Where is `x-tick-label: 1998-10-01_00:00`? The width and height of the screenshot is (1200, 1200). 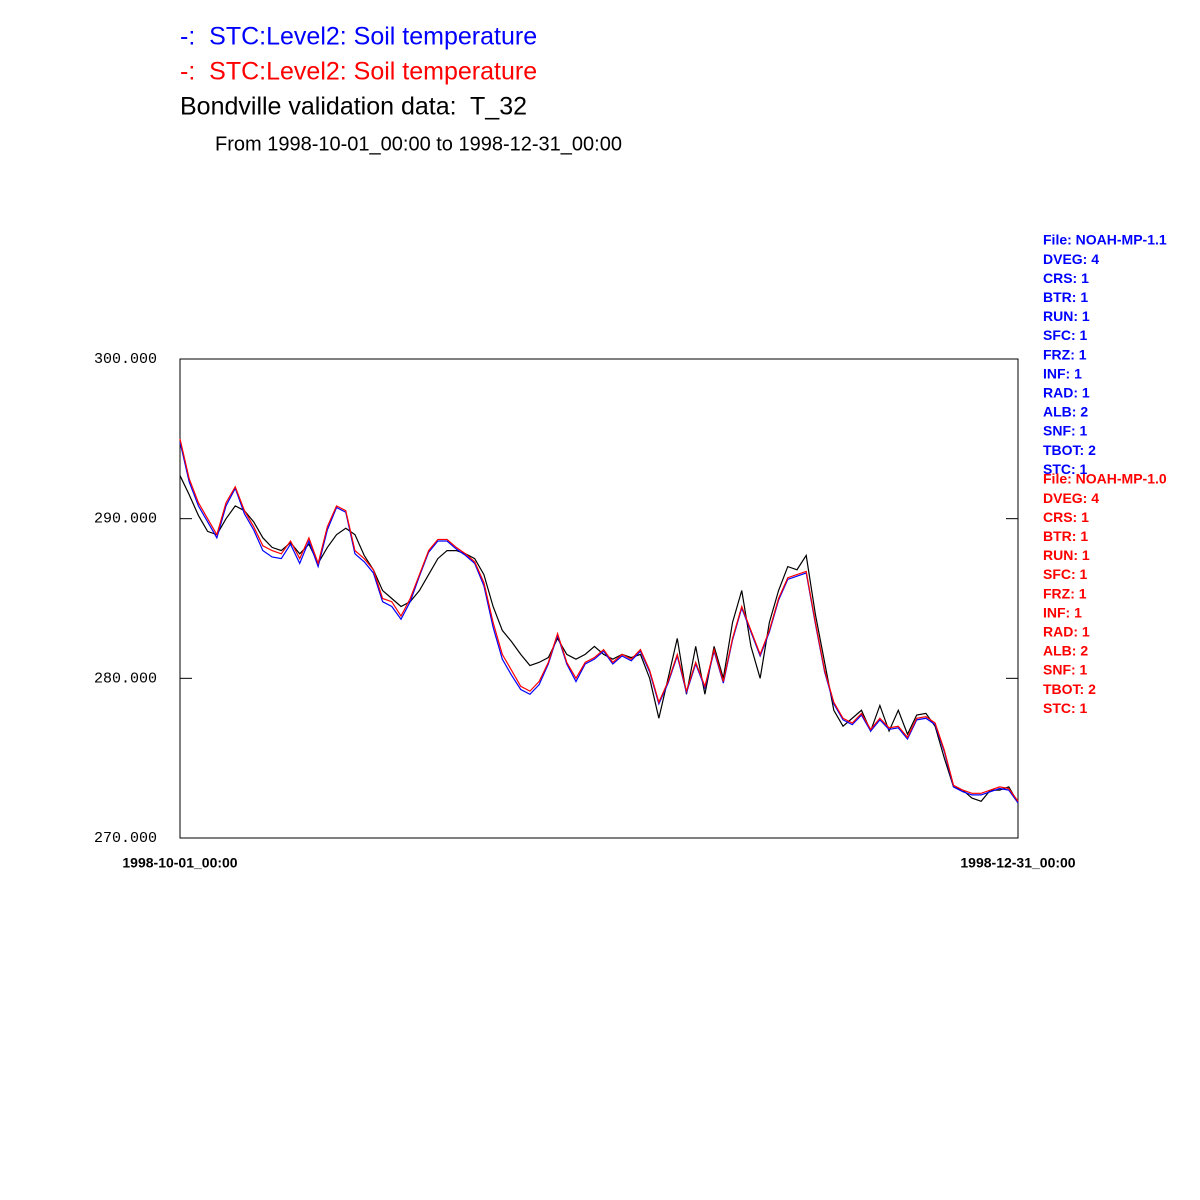
x-tick-label: 1998-10-01_00:00 is located at coordinates (179, 863).